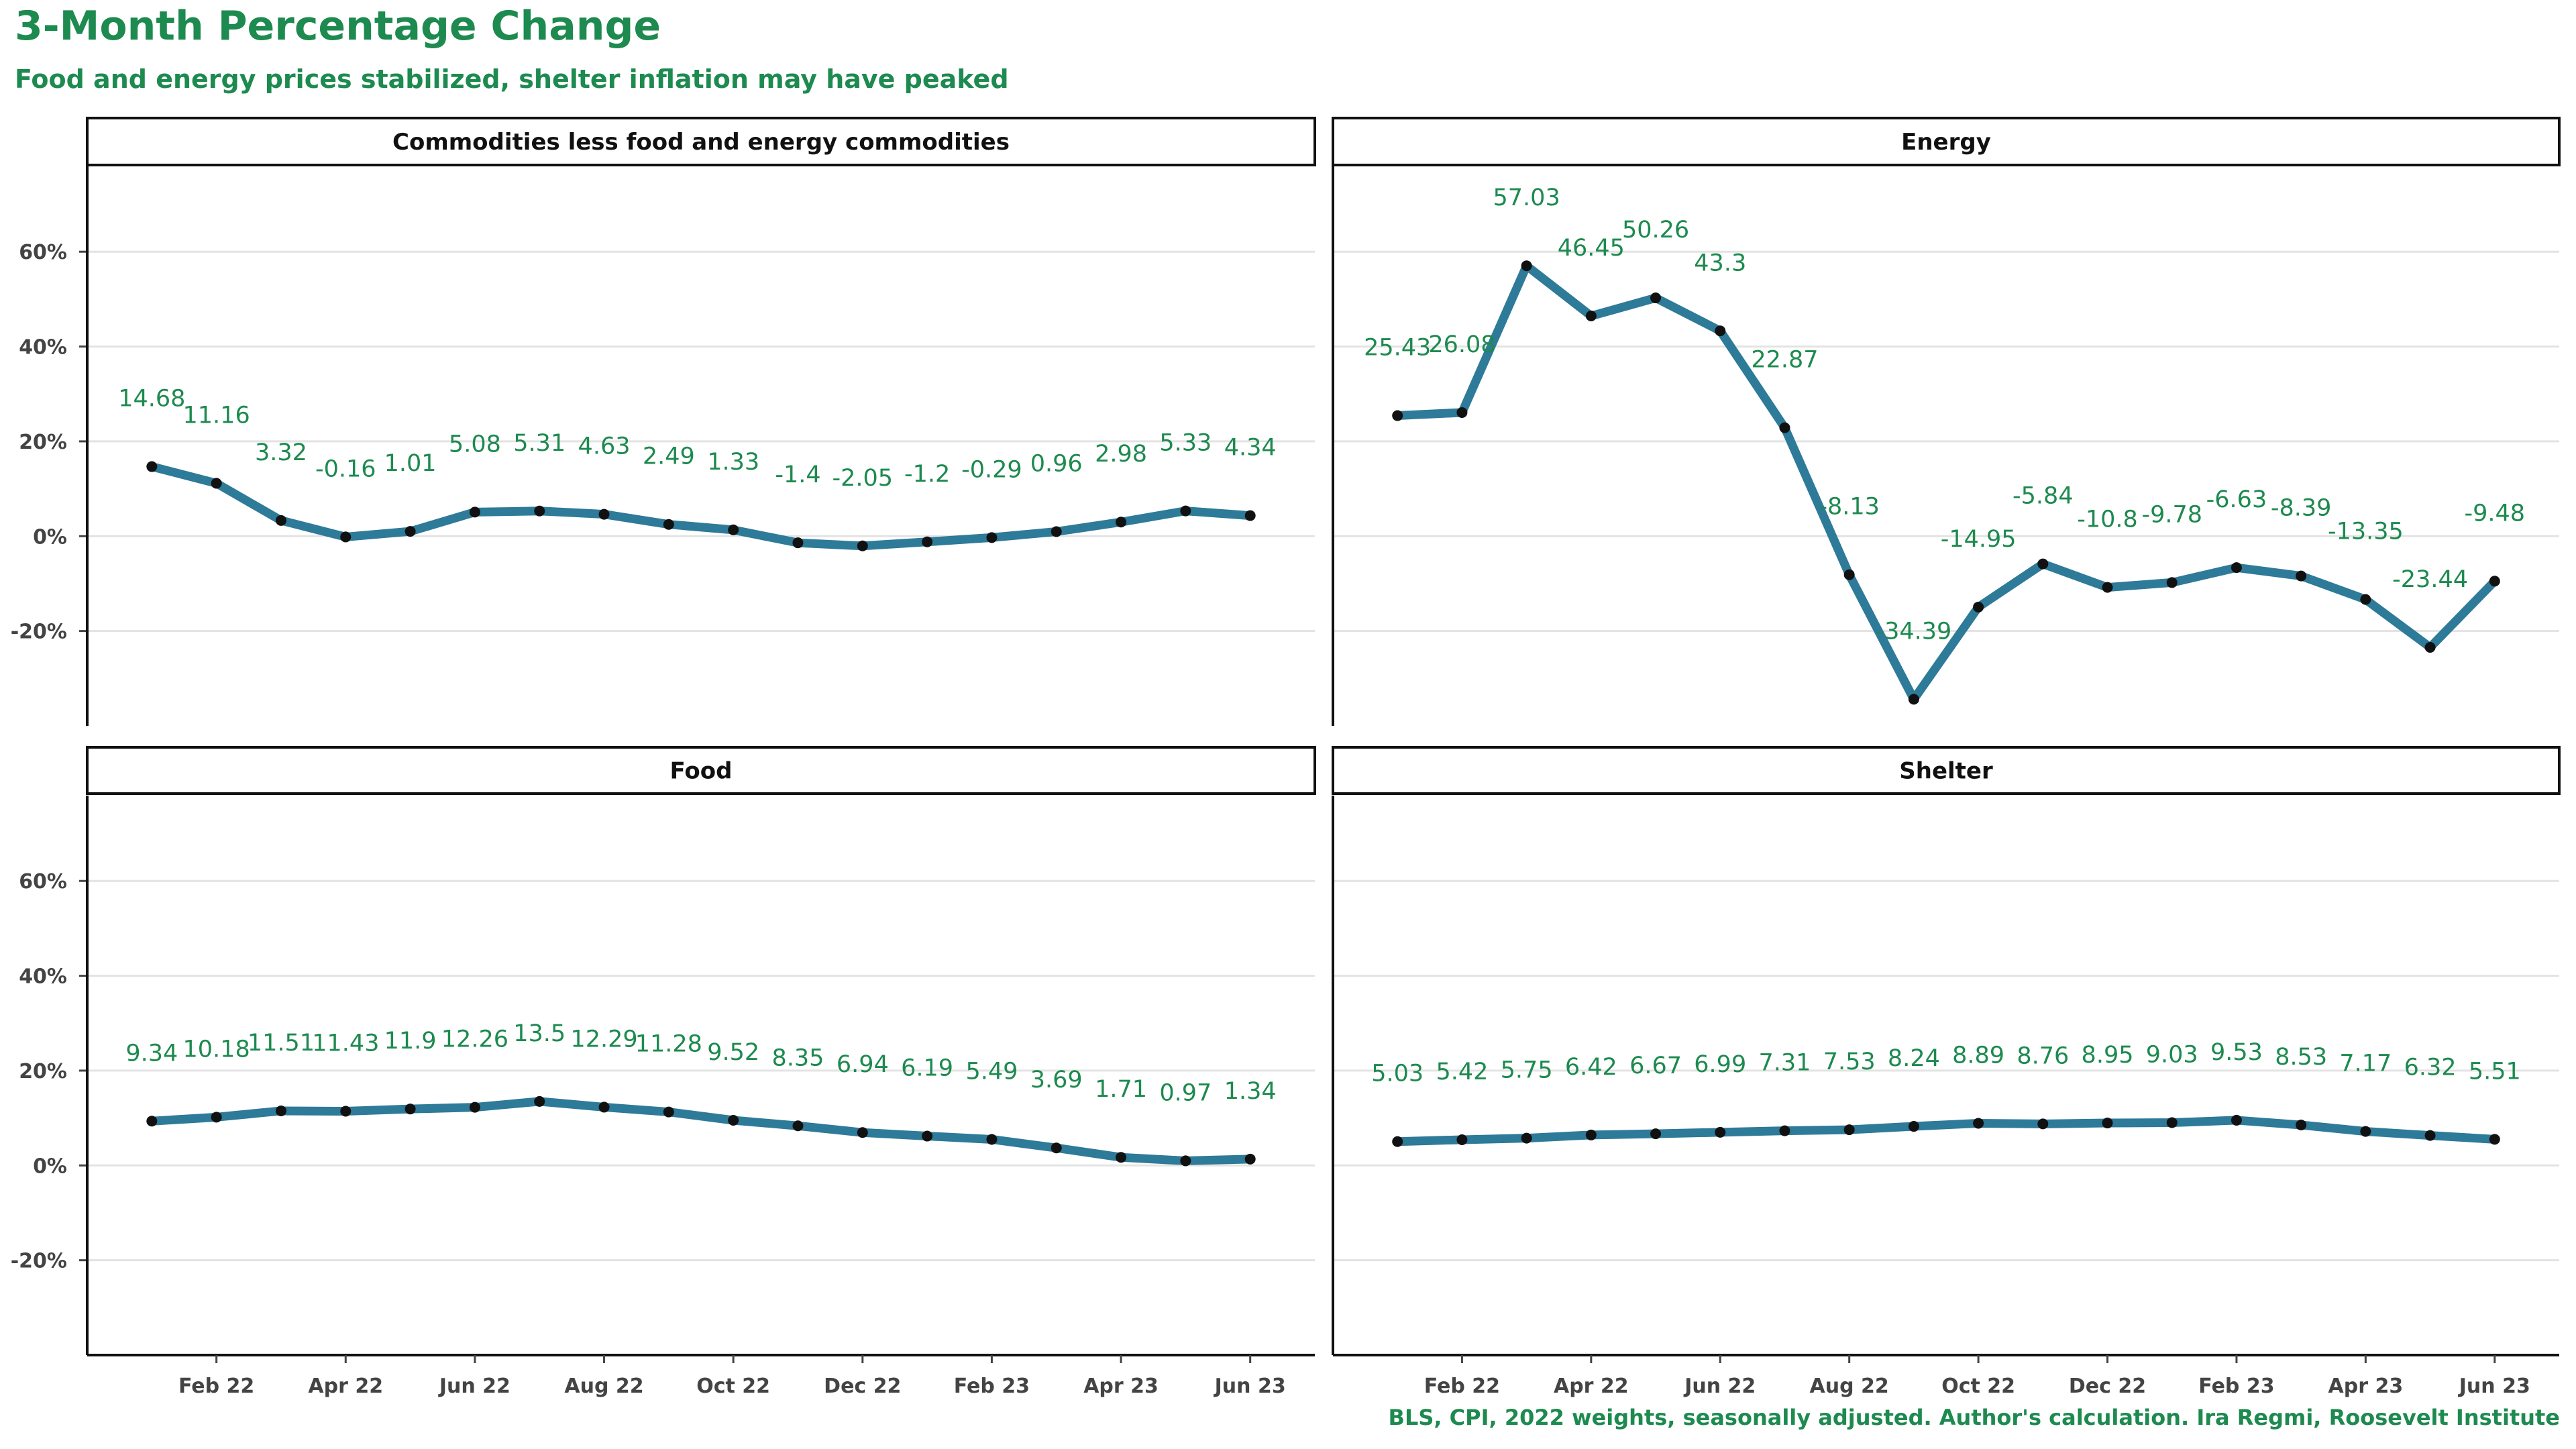 This screenshot has height=1449, width=2576. I want to click on data-label: 13.5, so click(539, 1033).